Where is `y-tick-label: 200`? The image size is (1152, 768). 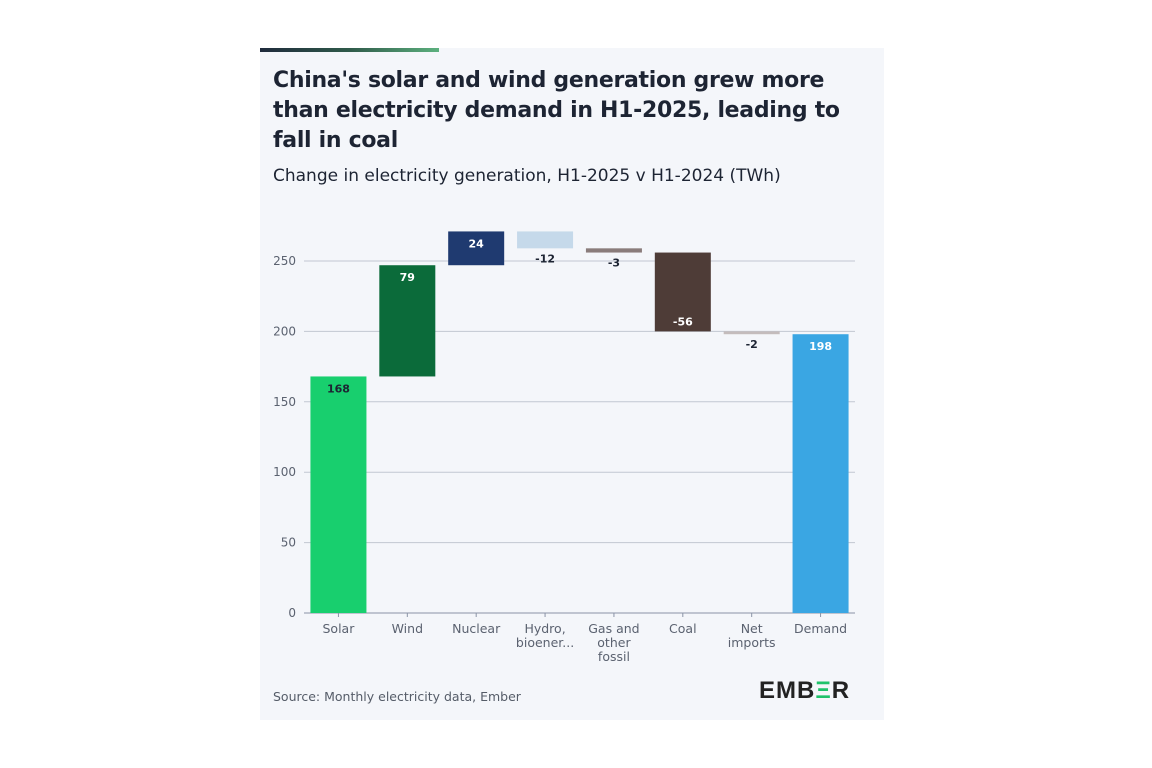 y-tick-label: 200 is located at coordinates (284, 331).